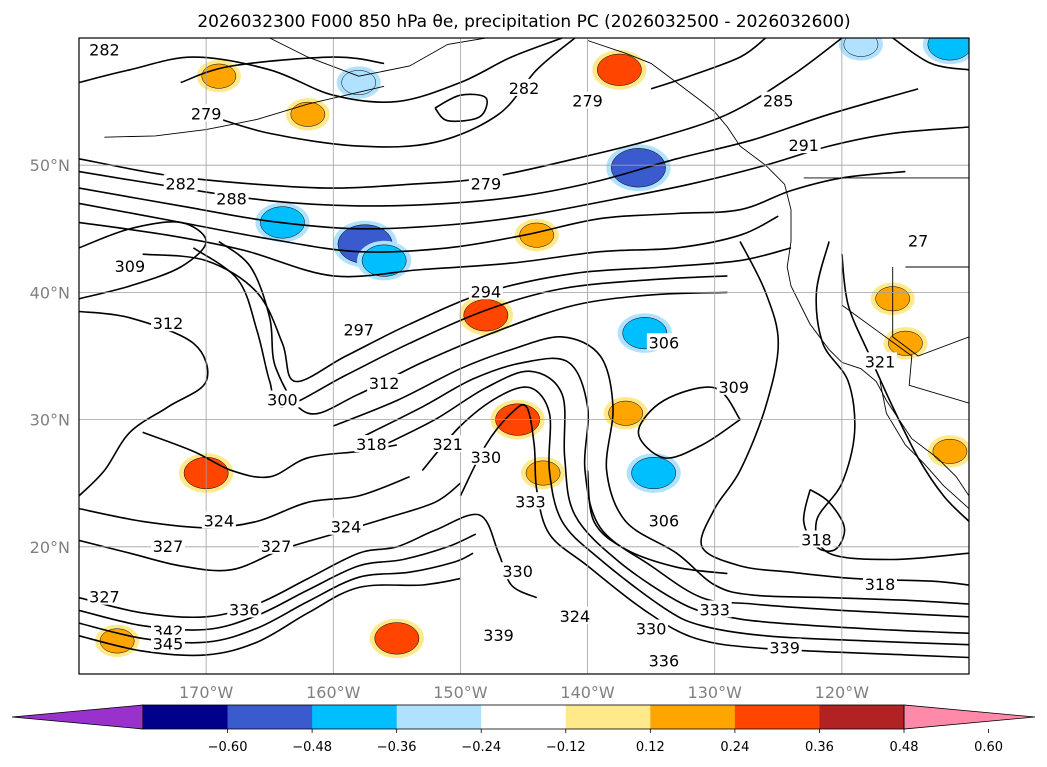  What do you see at coordinates (587, 692) in the screenshot?
I see `longitude-tick-label: 140°W` at bounding box center [587, 692].